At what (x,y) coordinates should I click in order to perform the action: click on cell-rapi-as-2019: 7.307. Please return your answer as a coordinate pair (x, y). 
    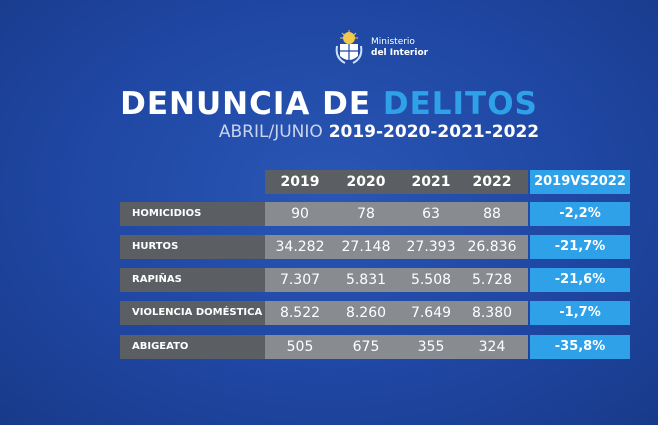
    Looking at the image, I should click on (300, 280).